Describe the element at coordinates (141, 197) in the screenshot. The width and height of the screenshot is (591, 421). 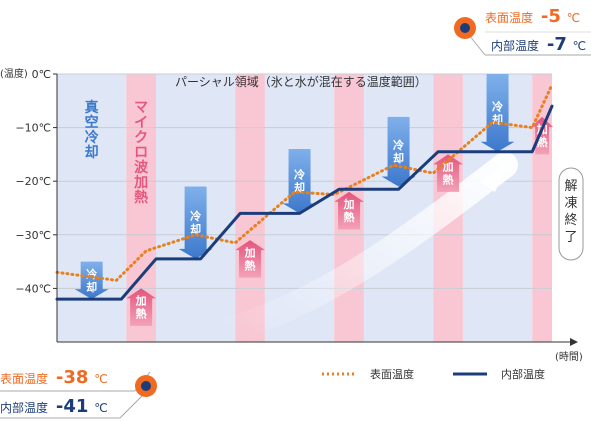
I see `phase-title-char-1-6: 熱` at that location.